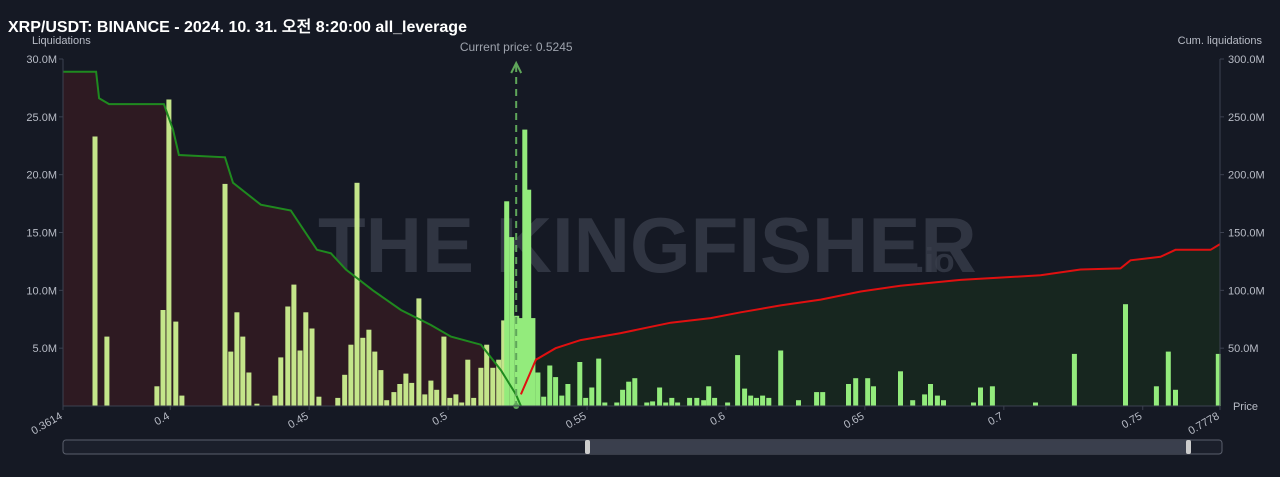  I want to click on y2-tick-label: 300.0M, so click(1246, 60).